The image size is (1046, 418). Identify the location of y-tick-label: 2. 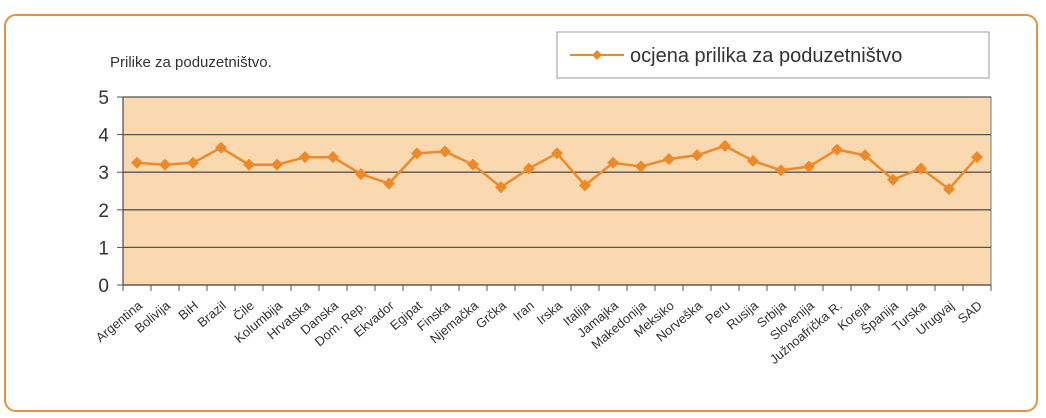
(103, 211).